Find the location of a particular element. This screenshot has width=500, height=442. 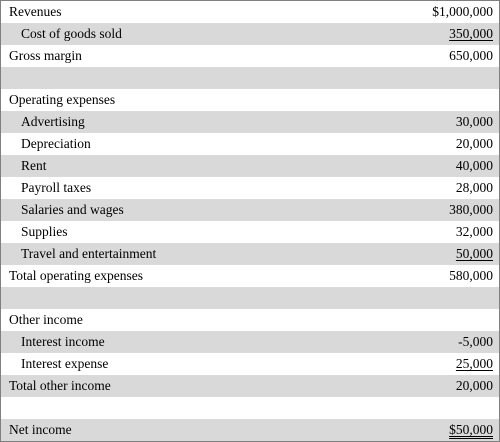

row-amount: 28,000 is located at coordinates (474, 187).